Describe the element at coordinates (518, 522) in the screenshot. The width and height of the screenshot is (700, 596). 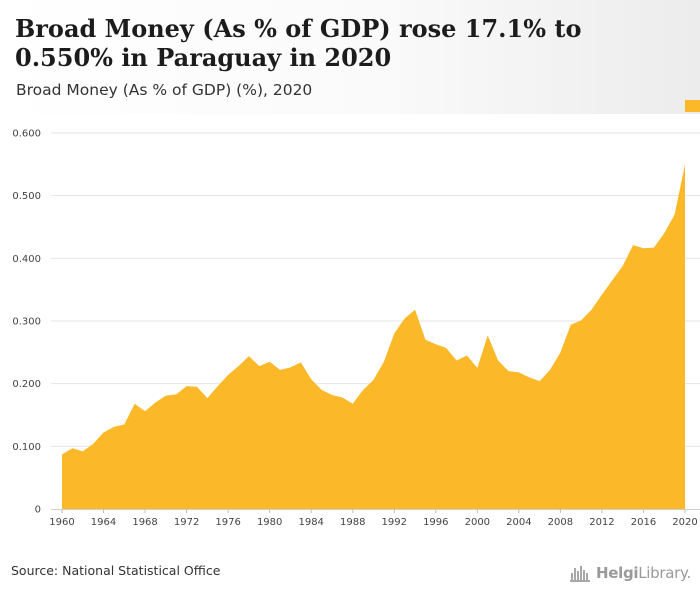
I see `x-tick-label: 2004` at that location.